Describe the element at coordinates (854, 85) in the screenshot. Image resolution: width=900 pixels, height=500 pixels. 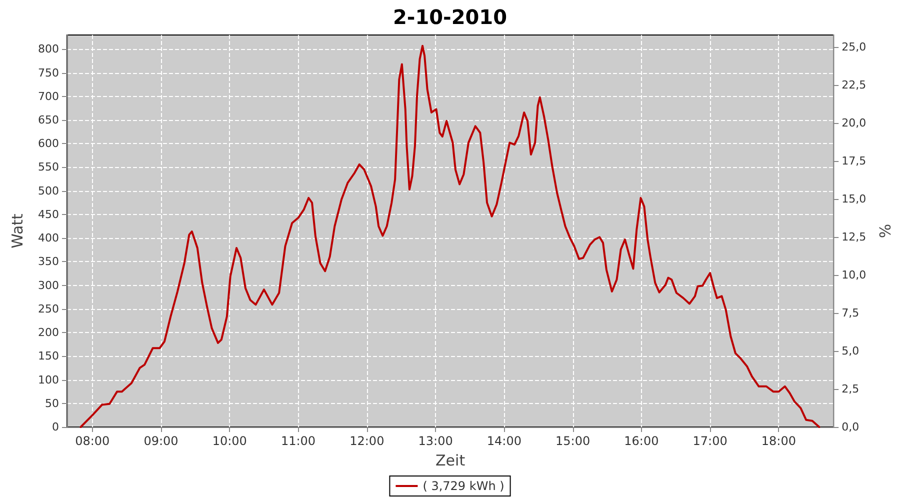
I see `y2-tick-label: 22,5` at that location.